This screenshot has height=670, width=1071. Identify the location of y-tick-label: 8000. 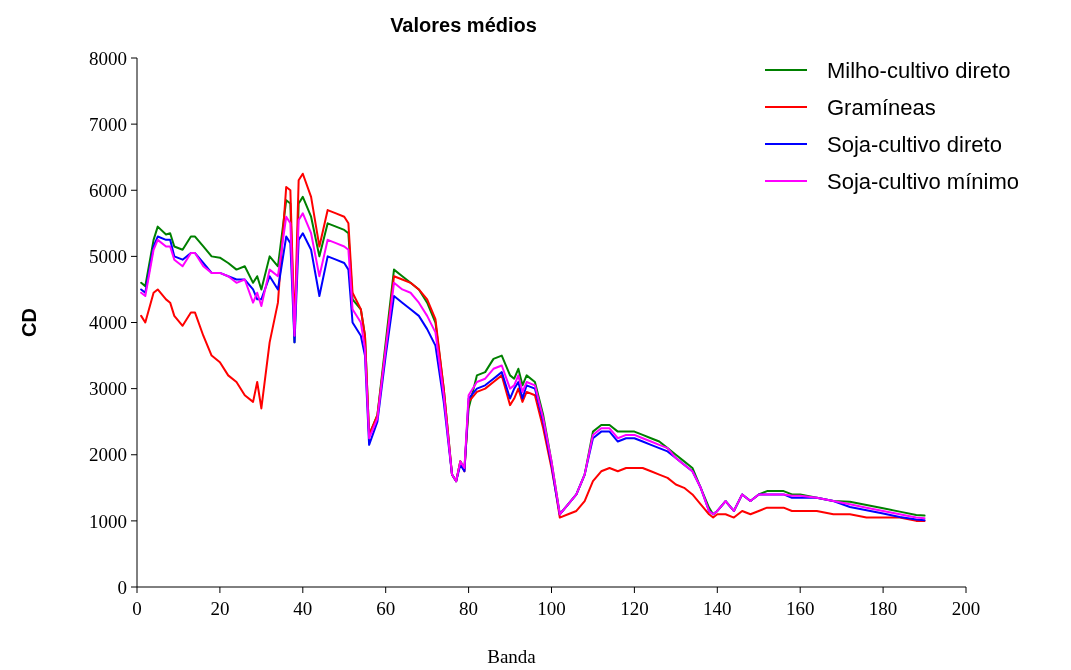
(108, 58).